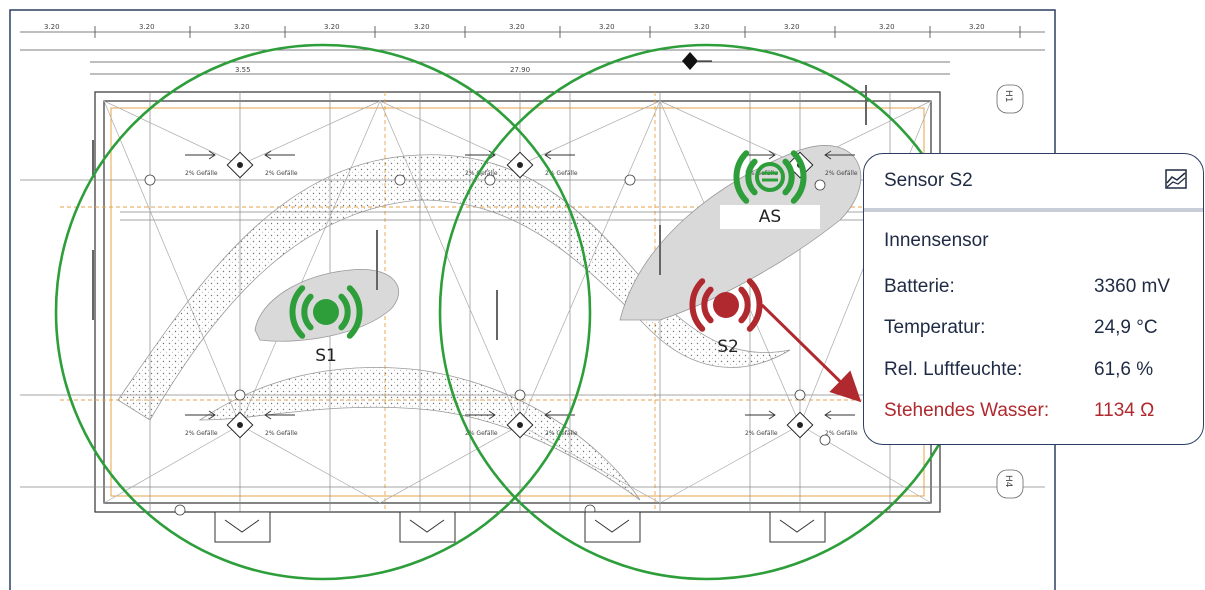 The width and height of the screenshot is (1205, 590). What do you see at coordinates (520, 70) in the screenshot?
I see `span-label: 27.90` at bounding box center [520, 70].